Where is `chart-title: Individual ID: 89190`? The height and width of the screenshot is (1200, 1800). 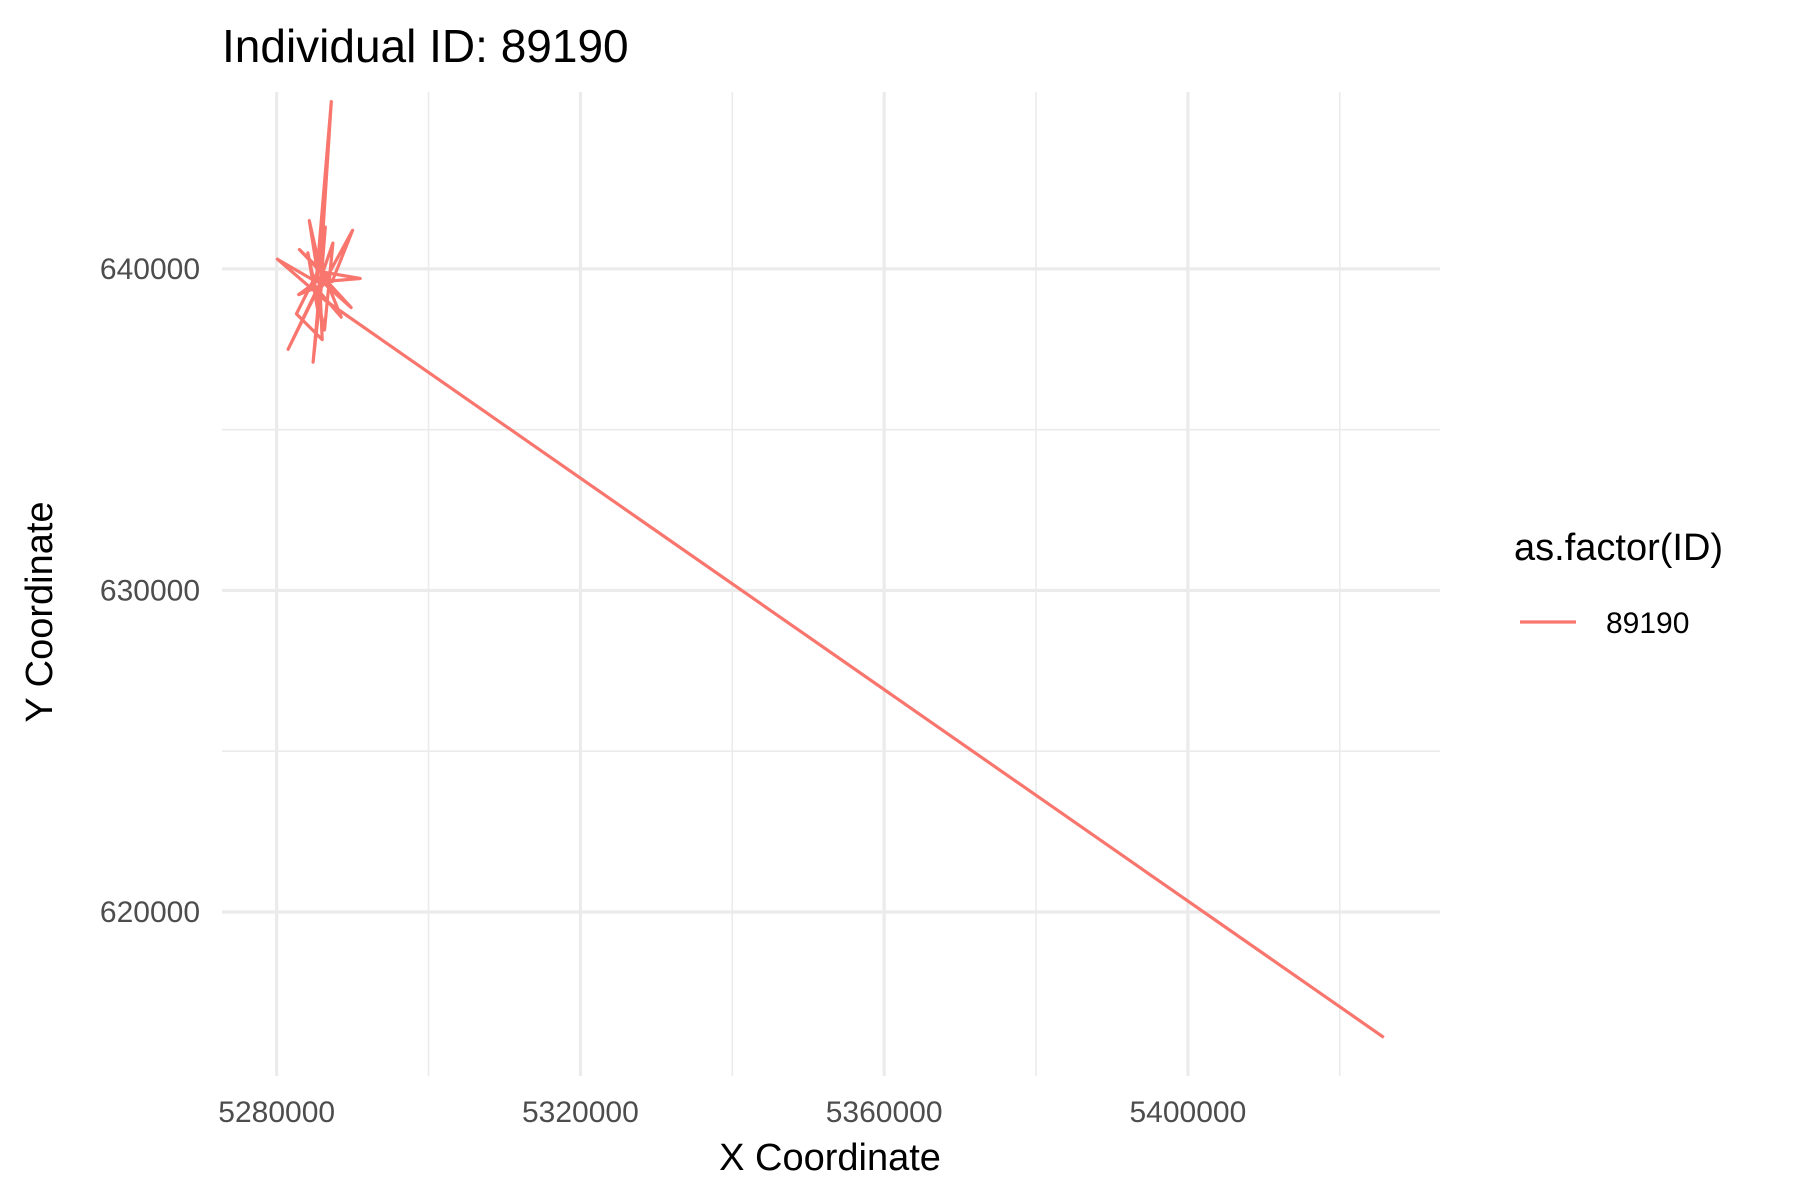 chart-title: Individual ID: 89190 is located at coordinates (425, 46).